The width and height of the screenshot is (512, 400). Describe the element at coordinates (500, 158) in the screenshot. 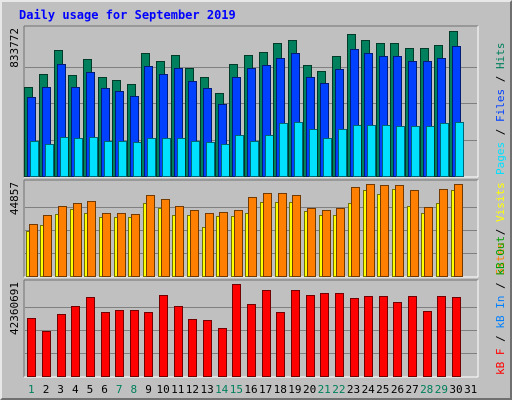

I see `legend-item: Pages` at that location.